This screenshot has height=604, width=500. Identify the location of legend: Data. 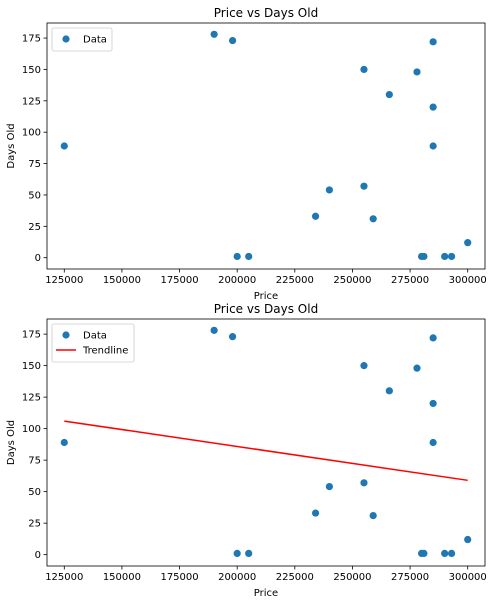
(82, 39).